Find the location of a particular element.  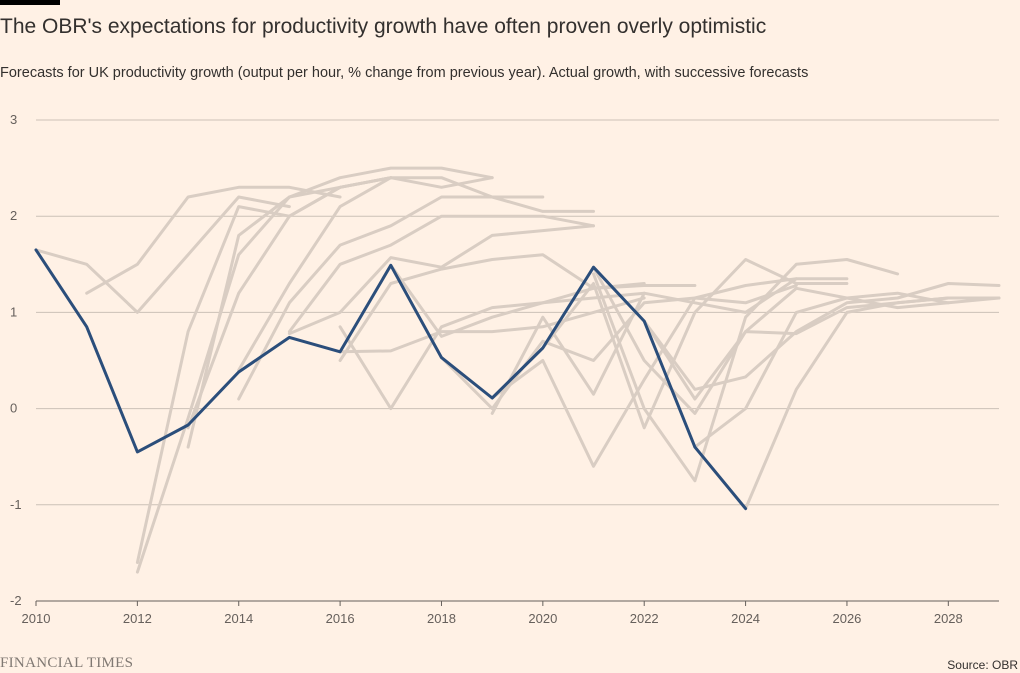

y-tick-label: 2 is located at coordinates (13, 215).